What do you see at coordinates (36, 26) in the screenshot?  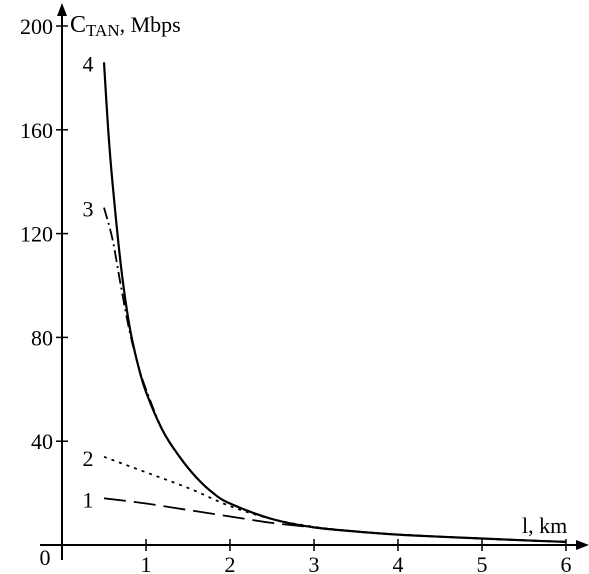 I see `y-tick-label: 200` at bounding box center [36, 26].